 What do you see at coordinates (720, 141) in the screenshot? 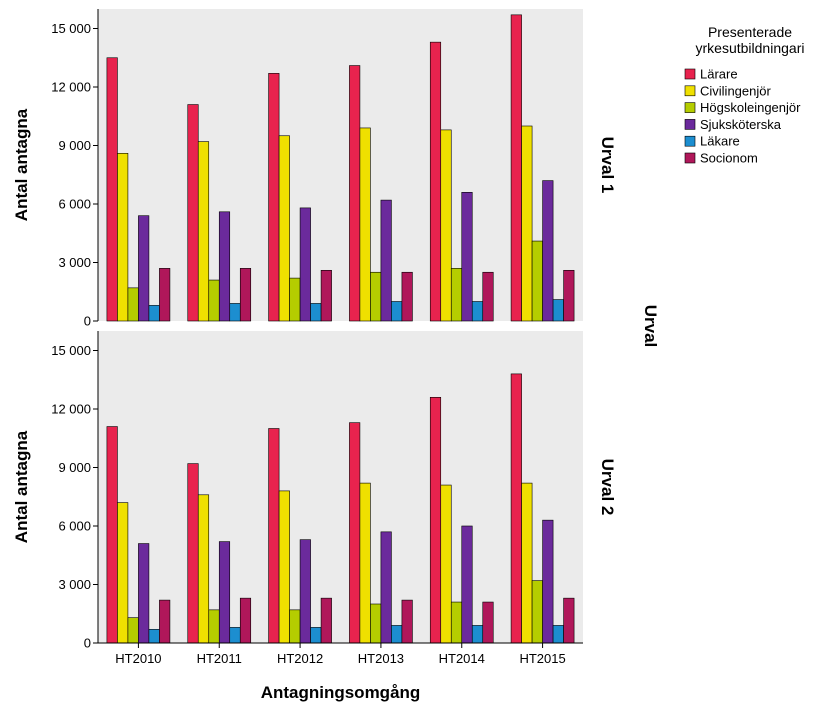
I see `legend-label: Läkare` at bounding box center [720, 141].